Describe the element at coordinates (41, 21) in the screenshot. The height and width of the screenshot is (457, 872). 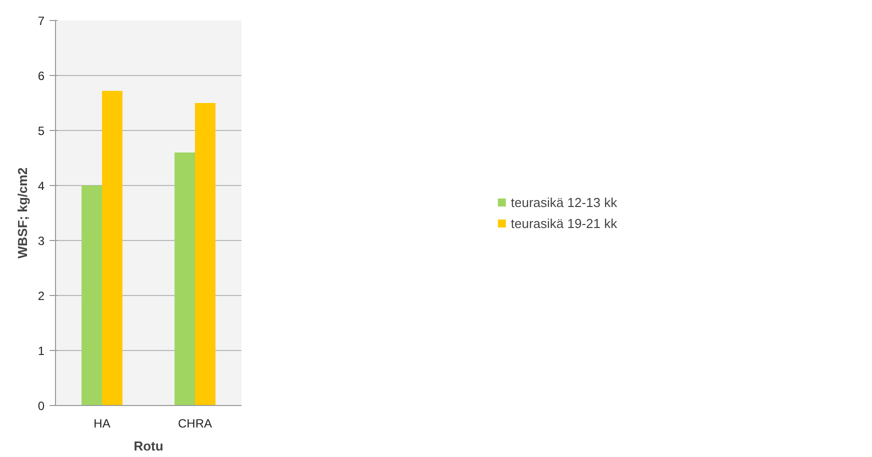
I see `y-tick-label: 7` at that location.